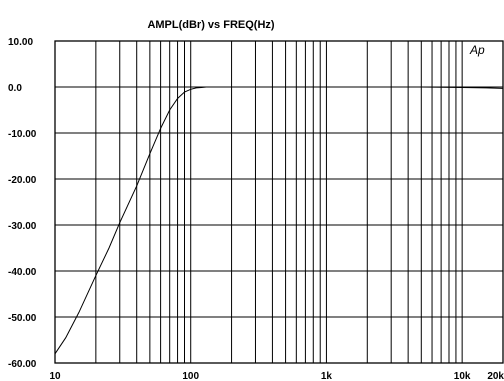  I want to click on y-tick-label: -30.00, so click(22, 226).